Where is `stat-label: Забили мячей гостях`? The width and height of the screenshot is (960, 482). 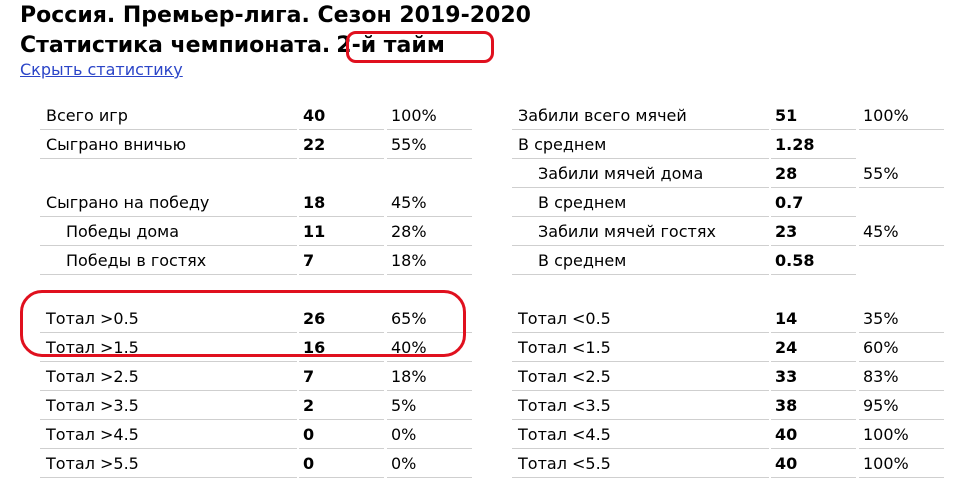
stat-label: Забили мячей гостях is located at coordinates (640, 233).